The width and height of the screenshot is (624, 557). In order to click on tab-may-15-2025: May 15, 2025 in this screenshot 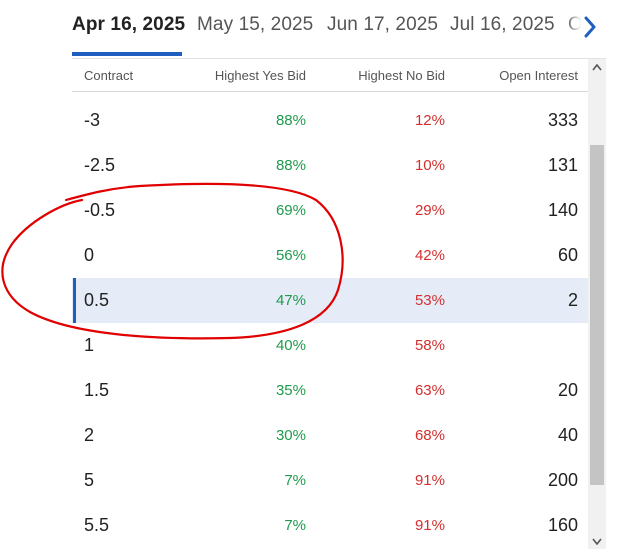, I will do `click(255, 24)`.